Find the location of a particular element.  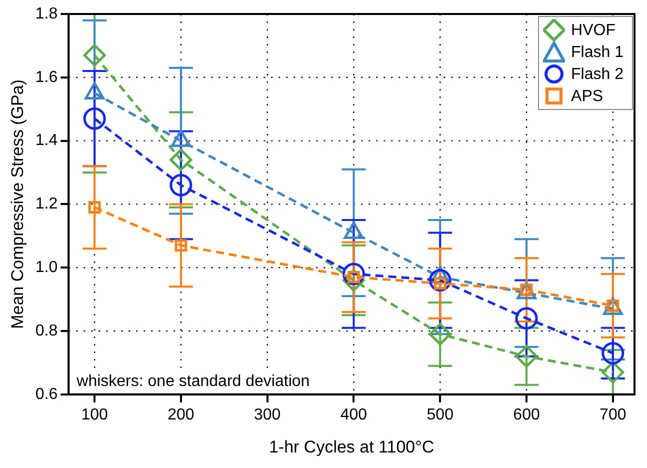

annotation: whiskers: one standard deviation is located at coordinates (193, 381).